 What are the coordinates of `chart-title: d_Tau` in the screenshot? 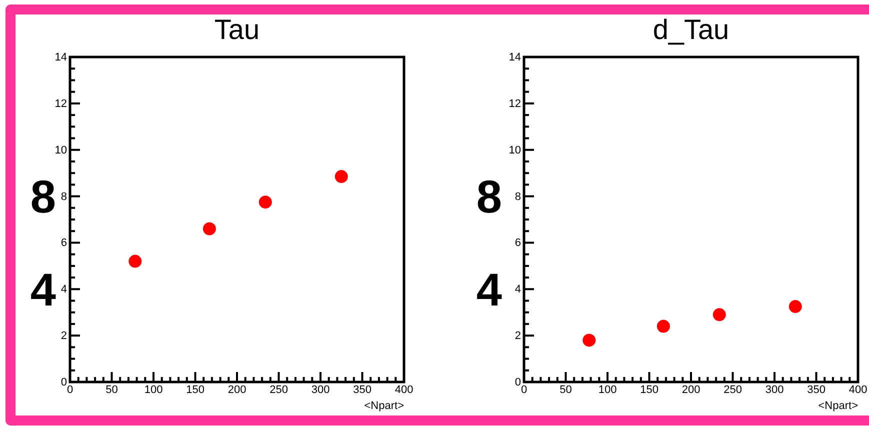 It's located at (691, 29).